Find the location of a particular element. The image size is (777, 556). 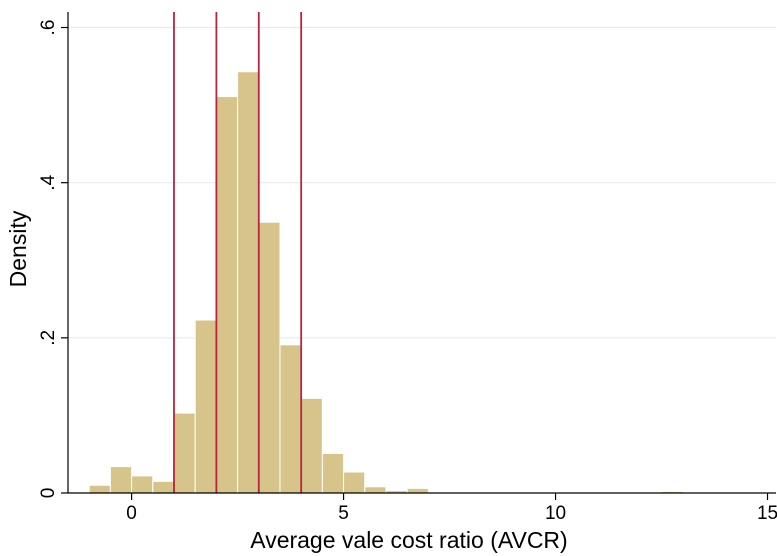

x-axis-ticks: 0 5 10 15 is located at coordinates (451, 508).